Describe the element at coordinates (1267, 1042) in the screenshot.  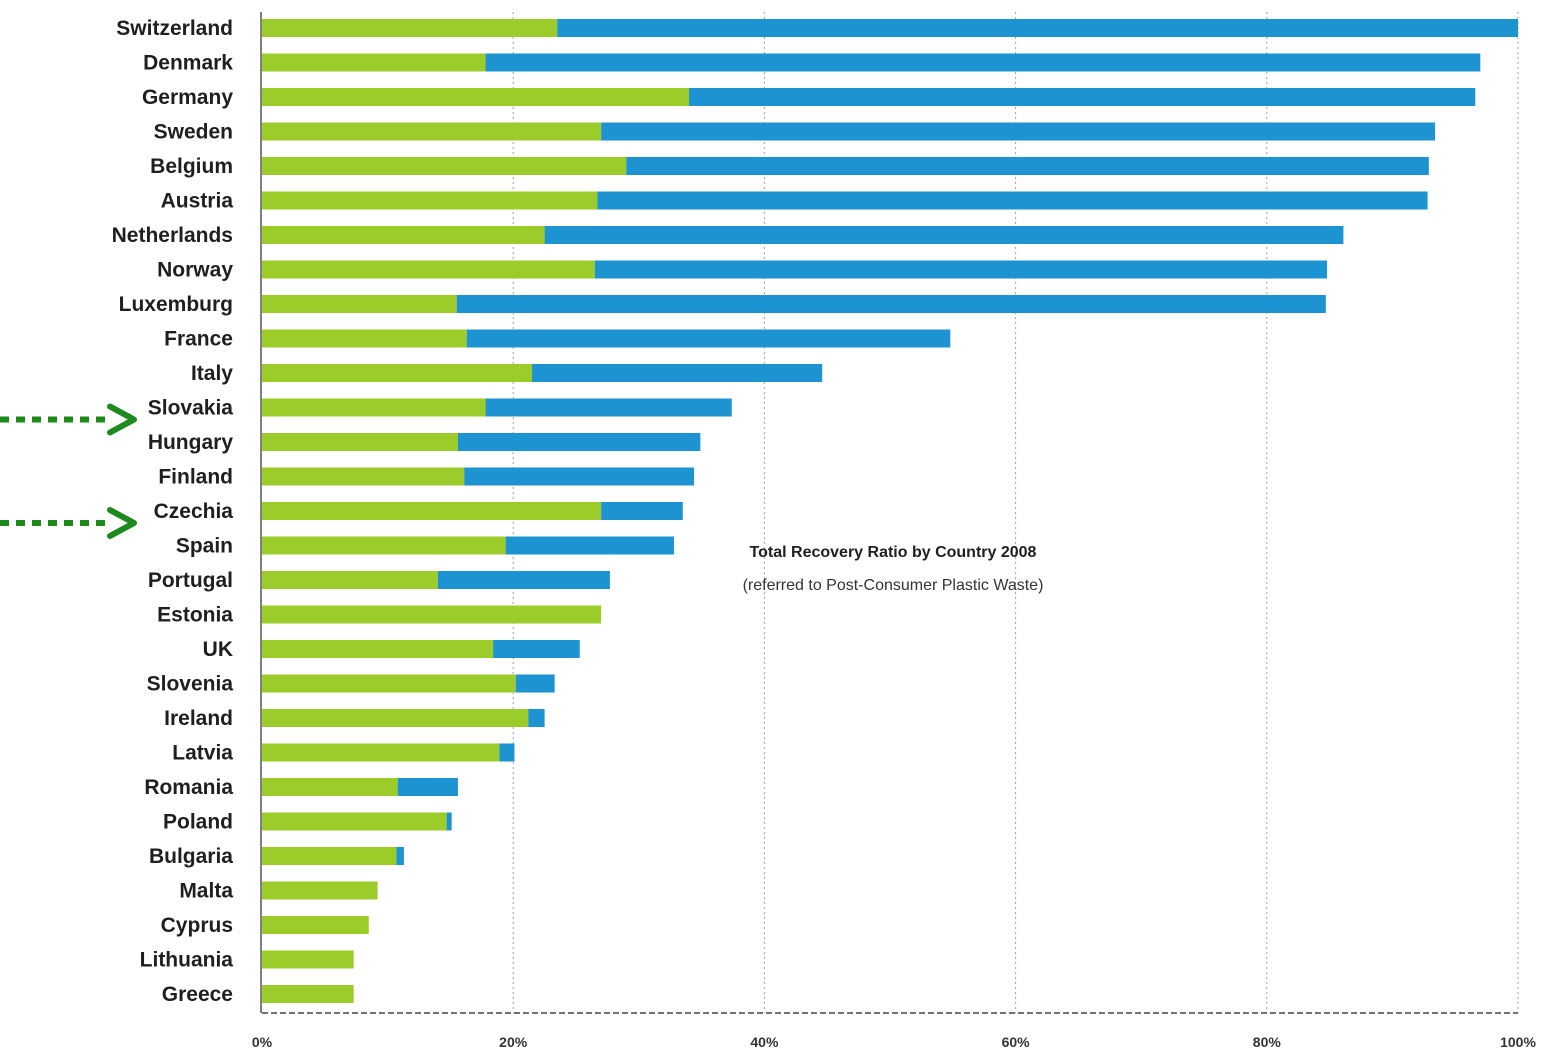
I see `x-tick-label: 80%` at that location.